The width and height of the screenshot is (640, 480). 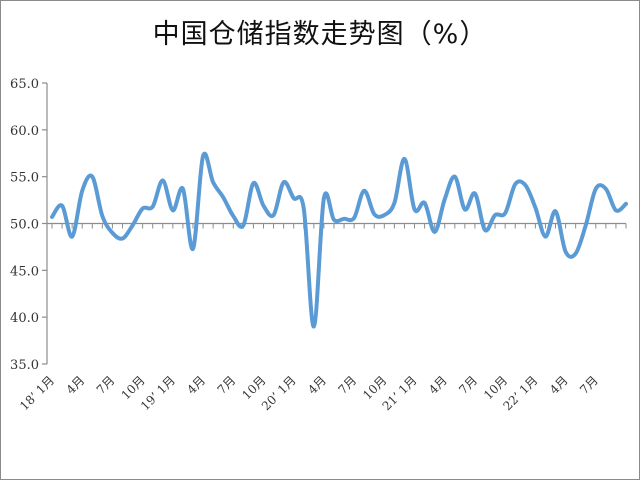 What do you see at coordinates (400, 393) in the screenshot?
I see `x-tick-label: 21’ 1月` at bounding box center [400, 393].